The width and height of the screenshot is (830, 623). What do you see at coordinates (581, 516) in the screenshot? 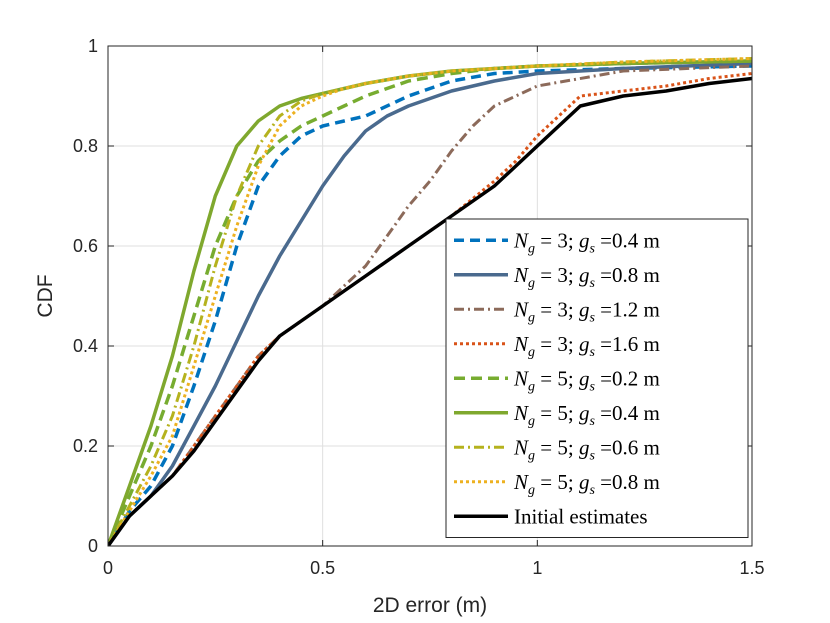
I see `legend-label-9: Initial estimates` at bounding box center [581, 516].